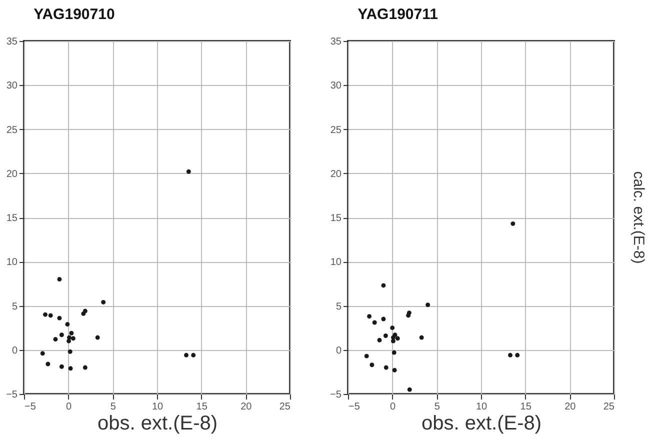  What do you see at coordinates (638, 217) in the screenshot?
I see `y-axis-title: calc. ext.(E-8)` at bounding box center [638, 217].